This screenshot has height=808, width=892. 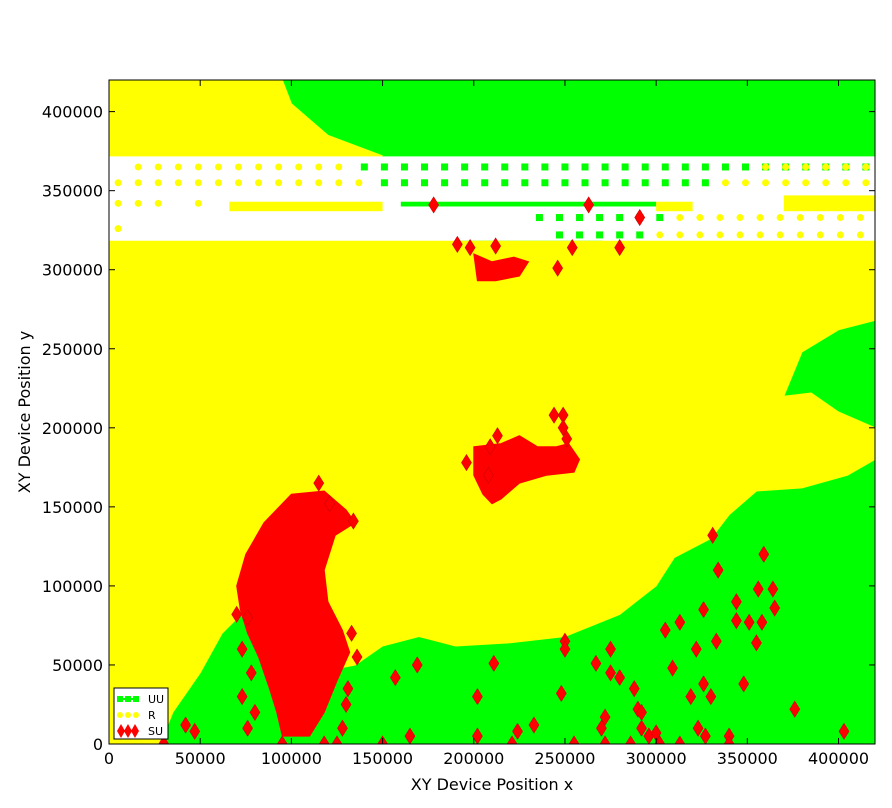 I want to click on y-tick-label: 50000, so click(x=77, y=665).